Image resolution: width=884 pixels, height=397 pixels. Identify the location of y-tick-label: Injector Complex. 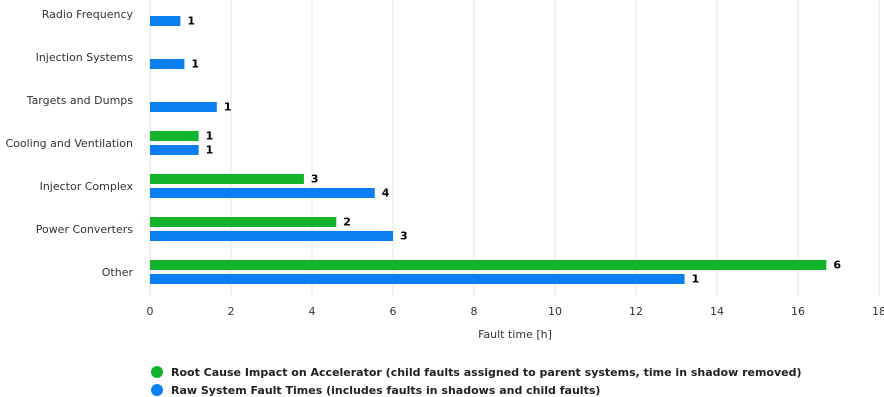
(87, 186).